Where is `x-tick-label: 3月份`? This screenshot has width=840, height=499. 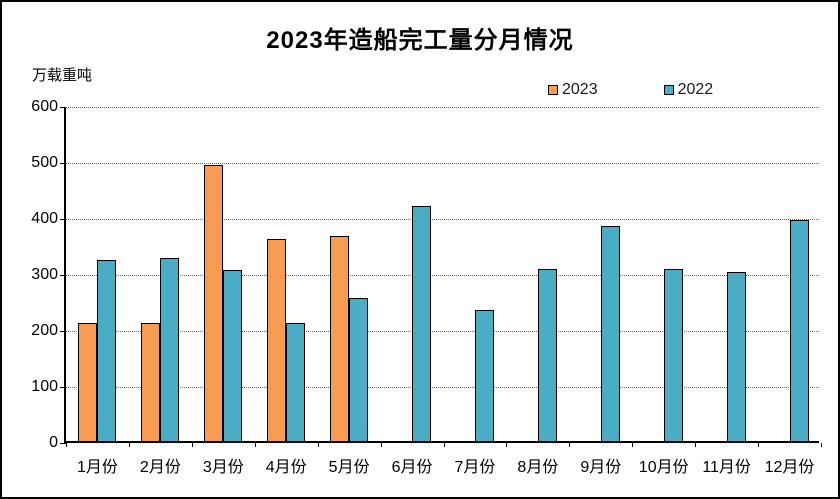
x-tick-label: 3月份 is located at coordinates (223, 467).